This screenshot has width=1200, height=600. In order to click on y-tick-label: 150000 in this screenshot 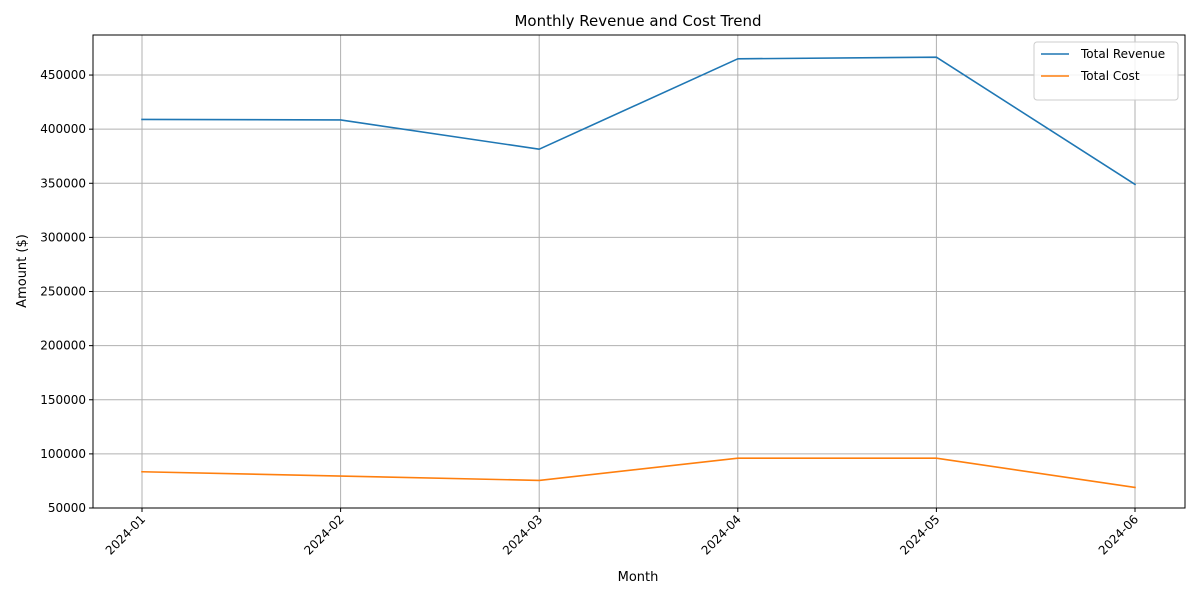, I will do `click(63, 400)`.